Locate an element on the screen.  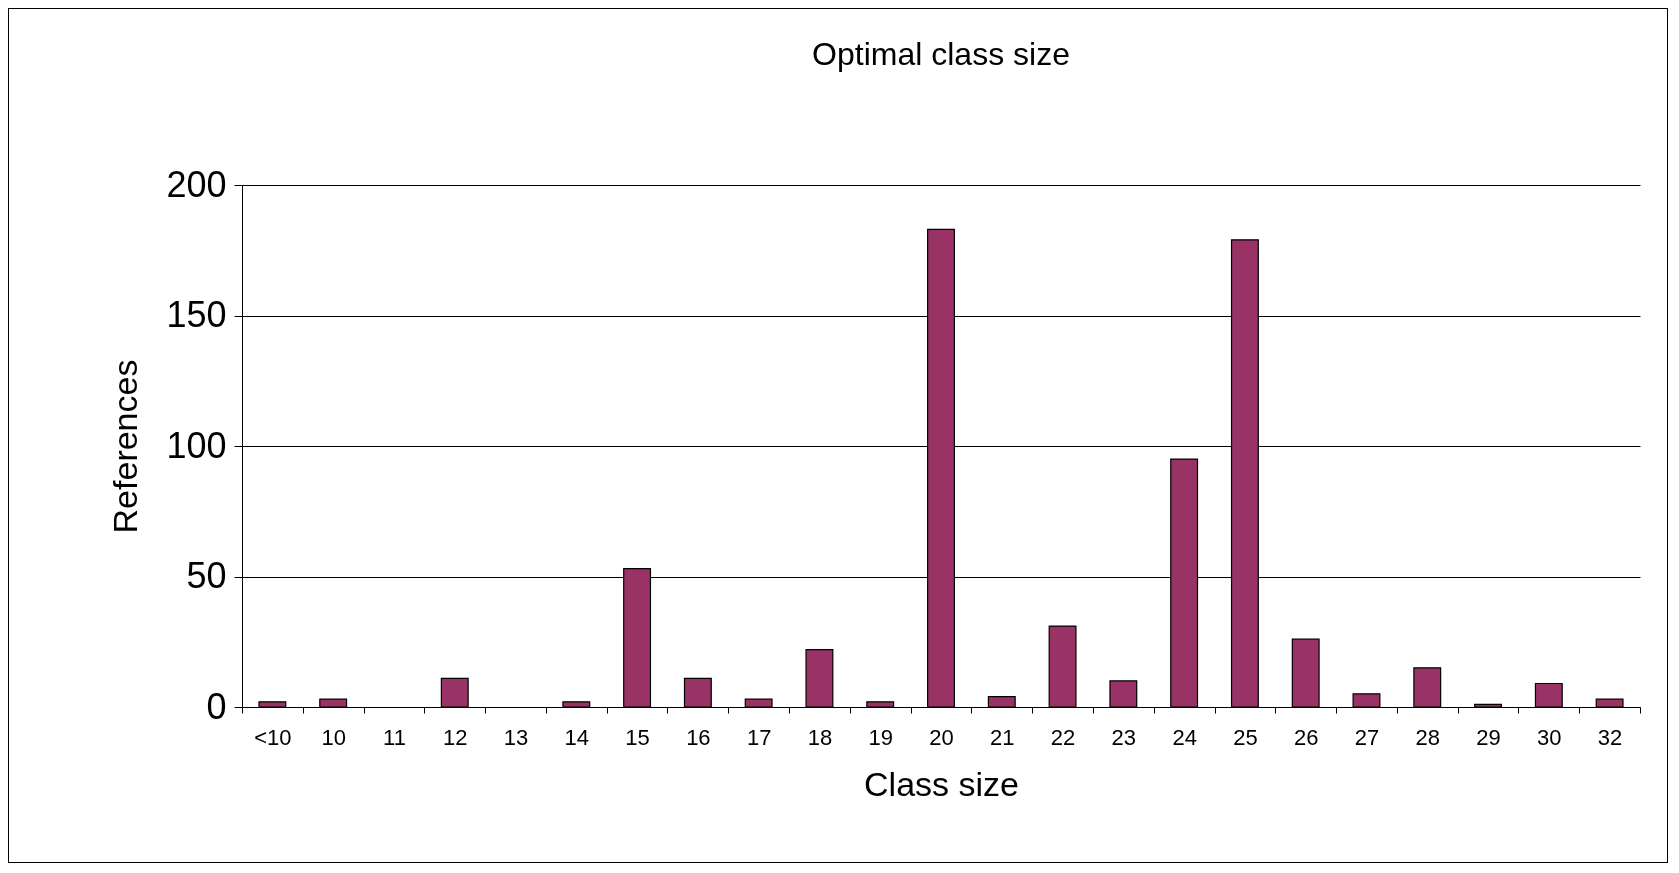
x-tick-label: 20 is located at coordinates (941, 737).